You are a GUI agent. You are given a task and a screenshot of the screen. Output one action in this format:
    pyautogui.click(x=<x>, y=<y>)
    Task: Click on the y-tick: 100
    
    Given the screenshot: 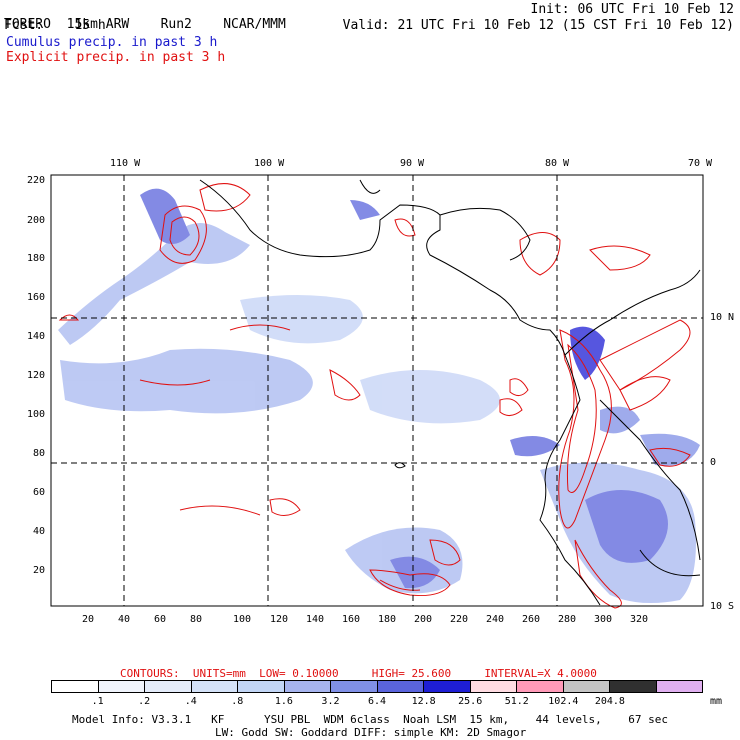 What is the action you would take?
    pyautogui.click(x=36, y=414)
    